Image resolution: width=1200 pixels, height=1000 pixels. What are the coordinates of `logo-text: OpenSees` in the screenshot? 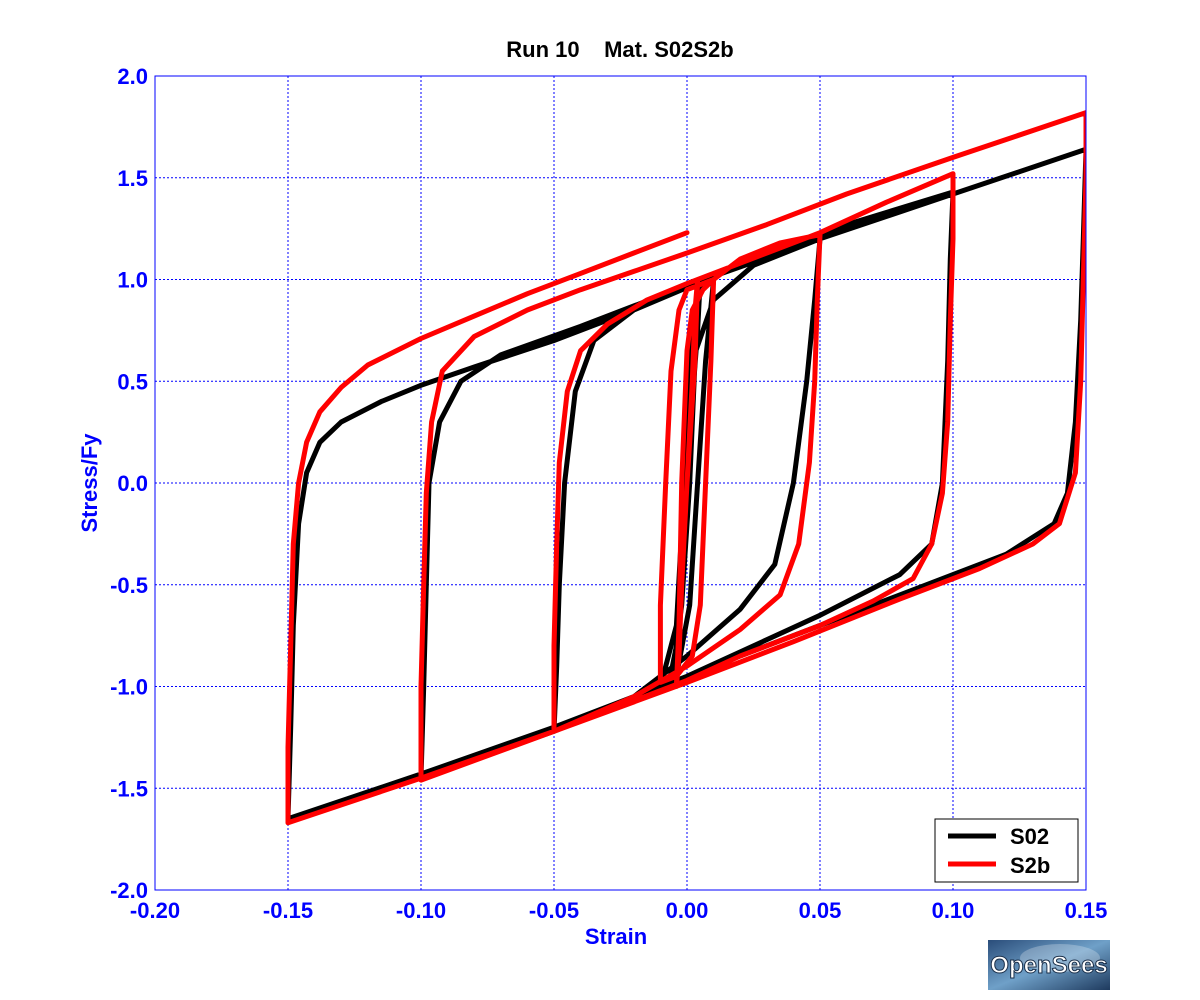 It's located at (1048, 965).